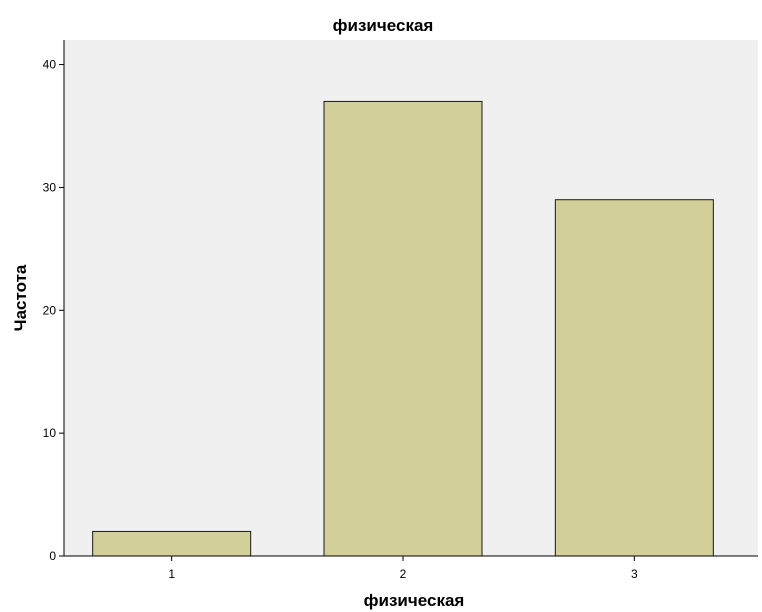  What do you see at coordinates (50, 187) in the screenshot?
I see `y-tick-label-30: 30` at bounding box center [50, 187].